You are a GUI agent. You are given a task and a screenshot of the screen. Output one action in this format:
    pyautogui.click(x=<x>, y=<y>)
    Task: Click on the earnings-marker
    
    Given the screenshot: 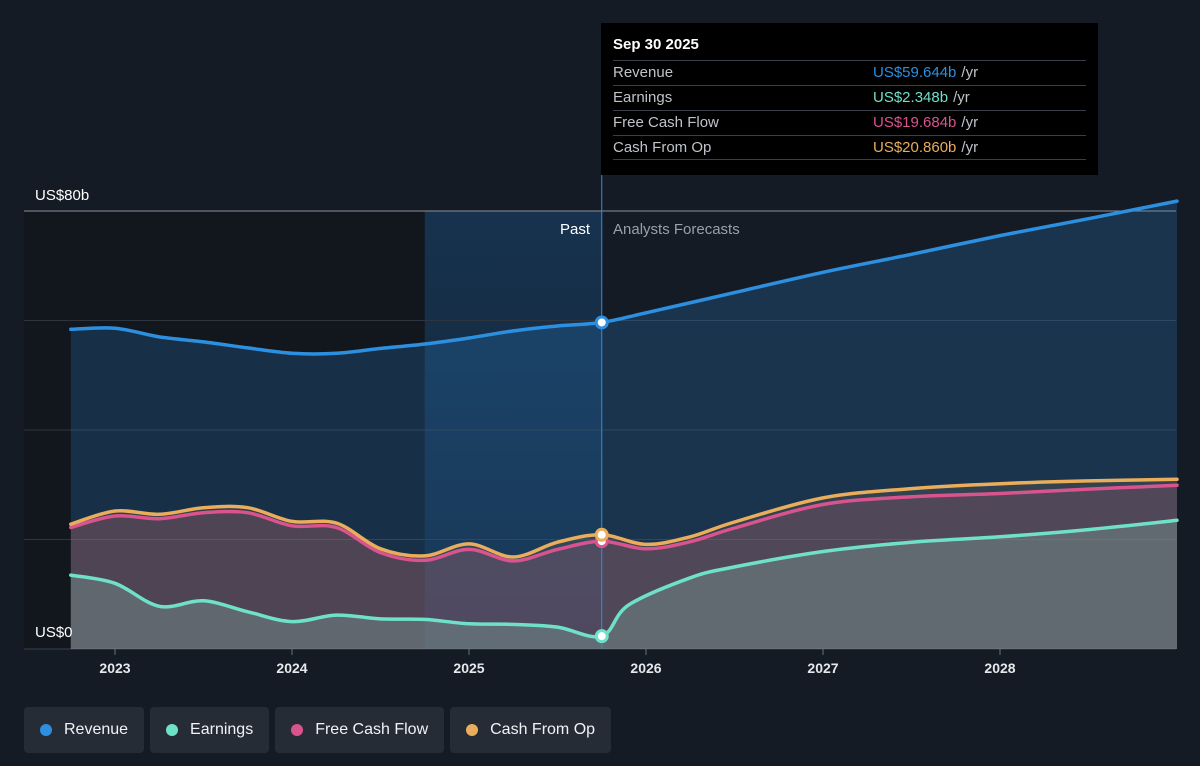 What is the action you would take?
    pyautogui.click(x=601, y=636)
    